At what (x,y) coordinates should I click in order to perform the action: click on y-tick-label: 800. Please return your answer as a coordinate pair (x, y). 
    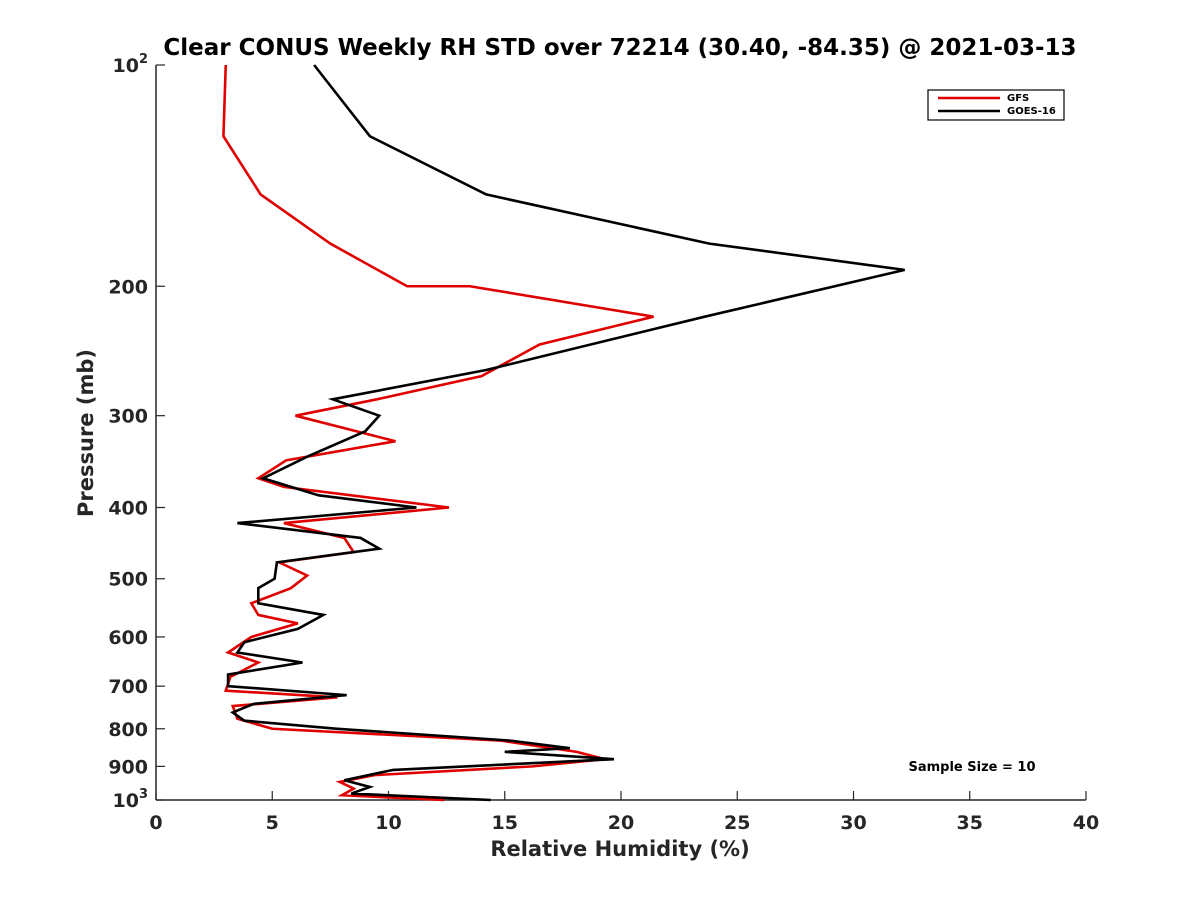
    Looking at the image, I should click on (128, 730).